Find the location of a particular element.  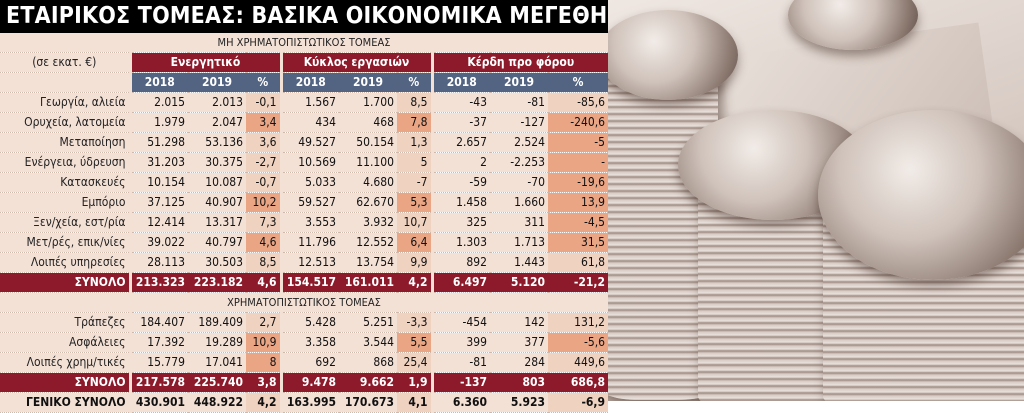

cell-value: 40.797 is located at coordinates (217, 242).